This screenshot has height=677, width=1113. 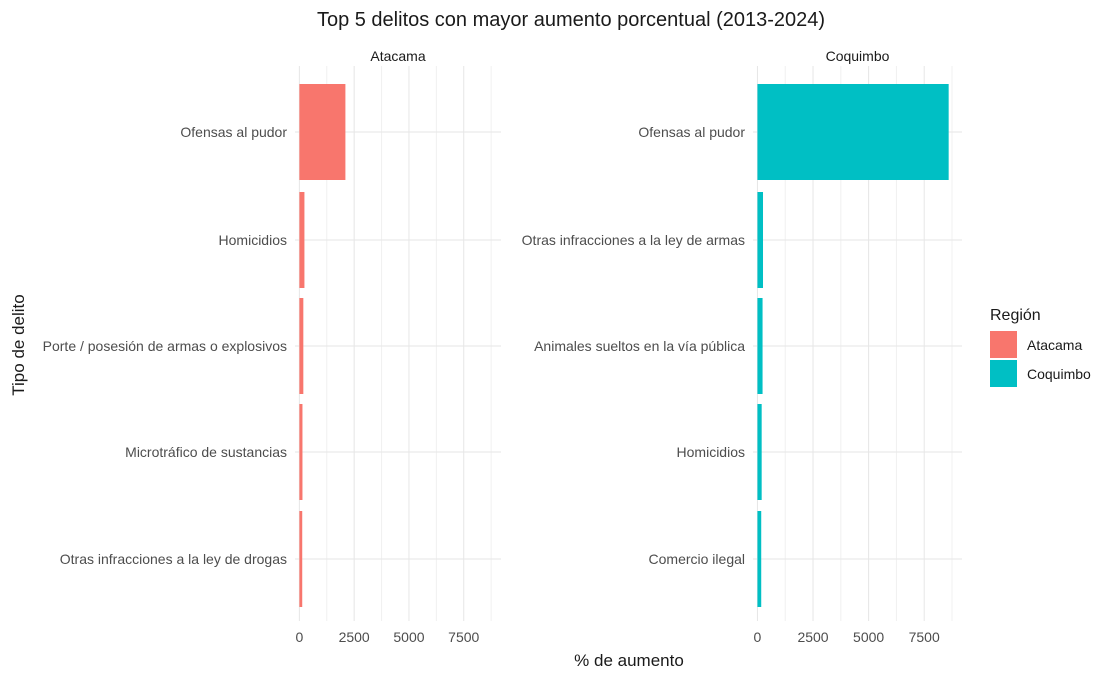 I want to click on y-tick-label: Microtráfico de sustancias, so click(x=206, y=452).